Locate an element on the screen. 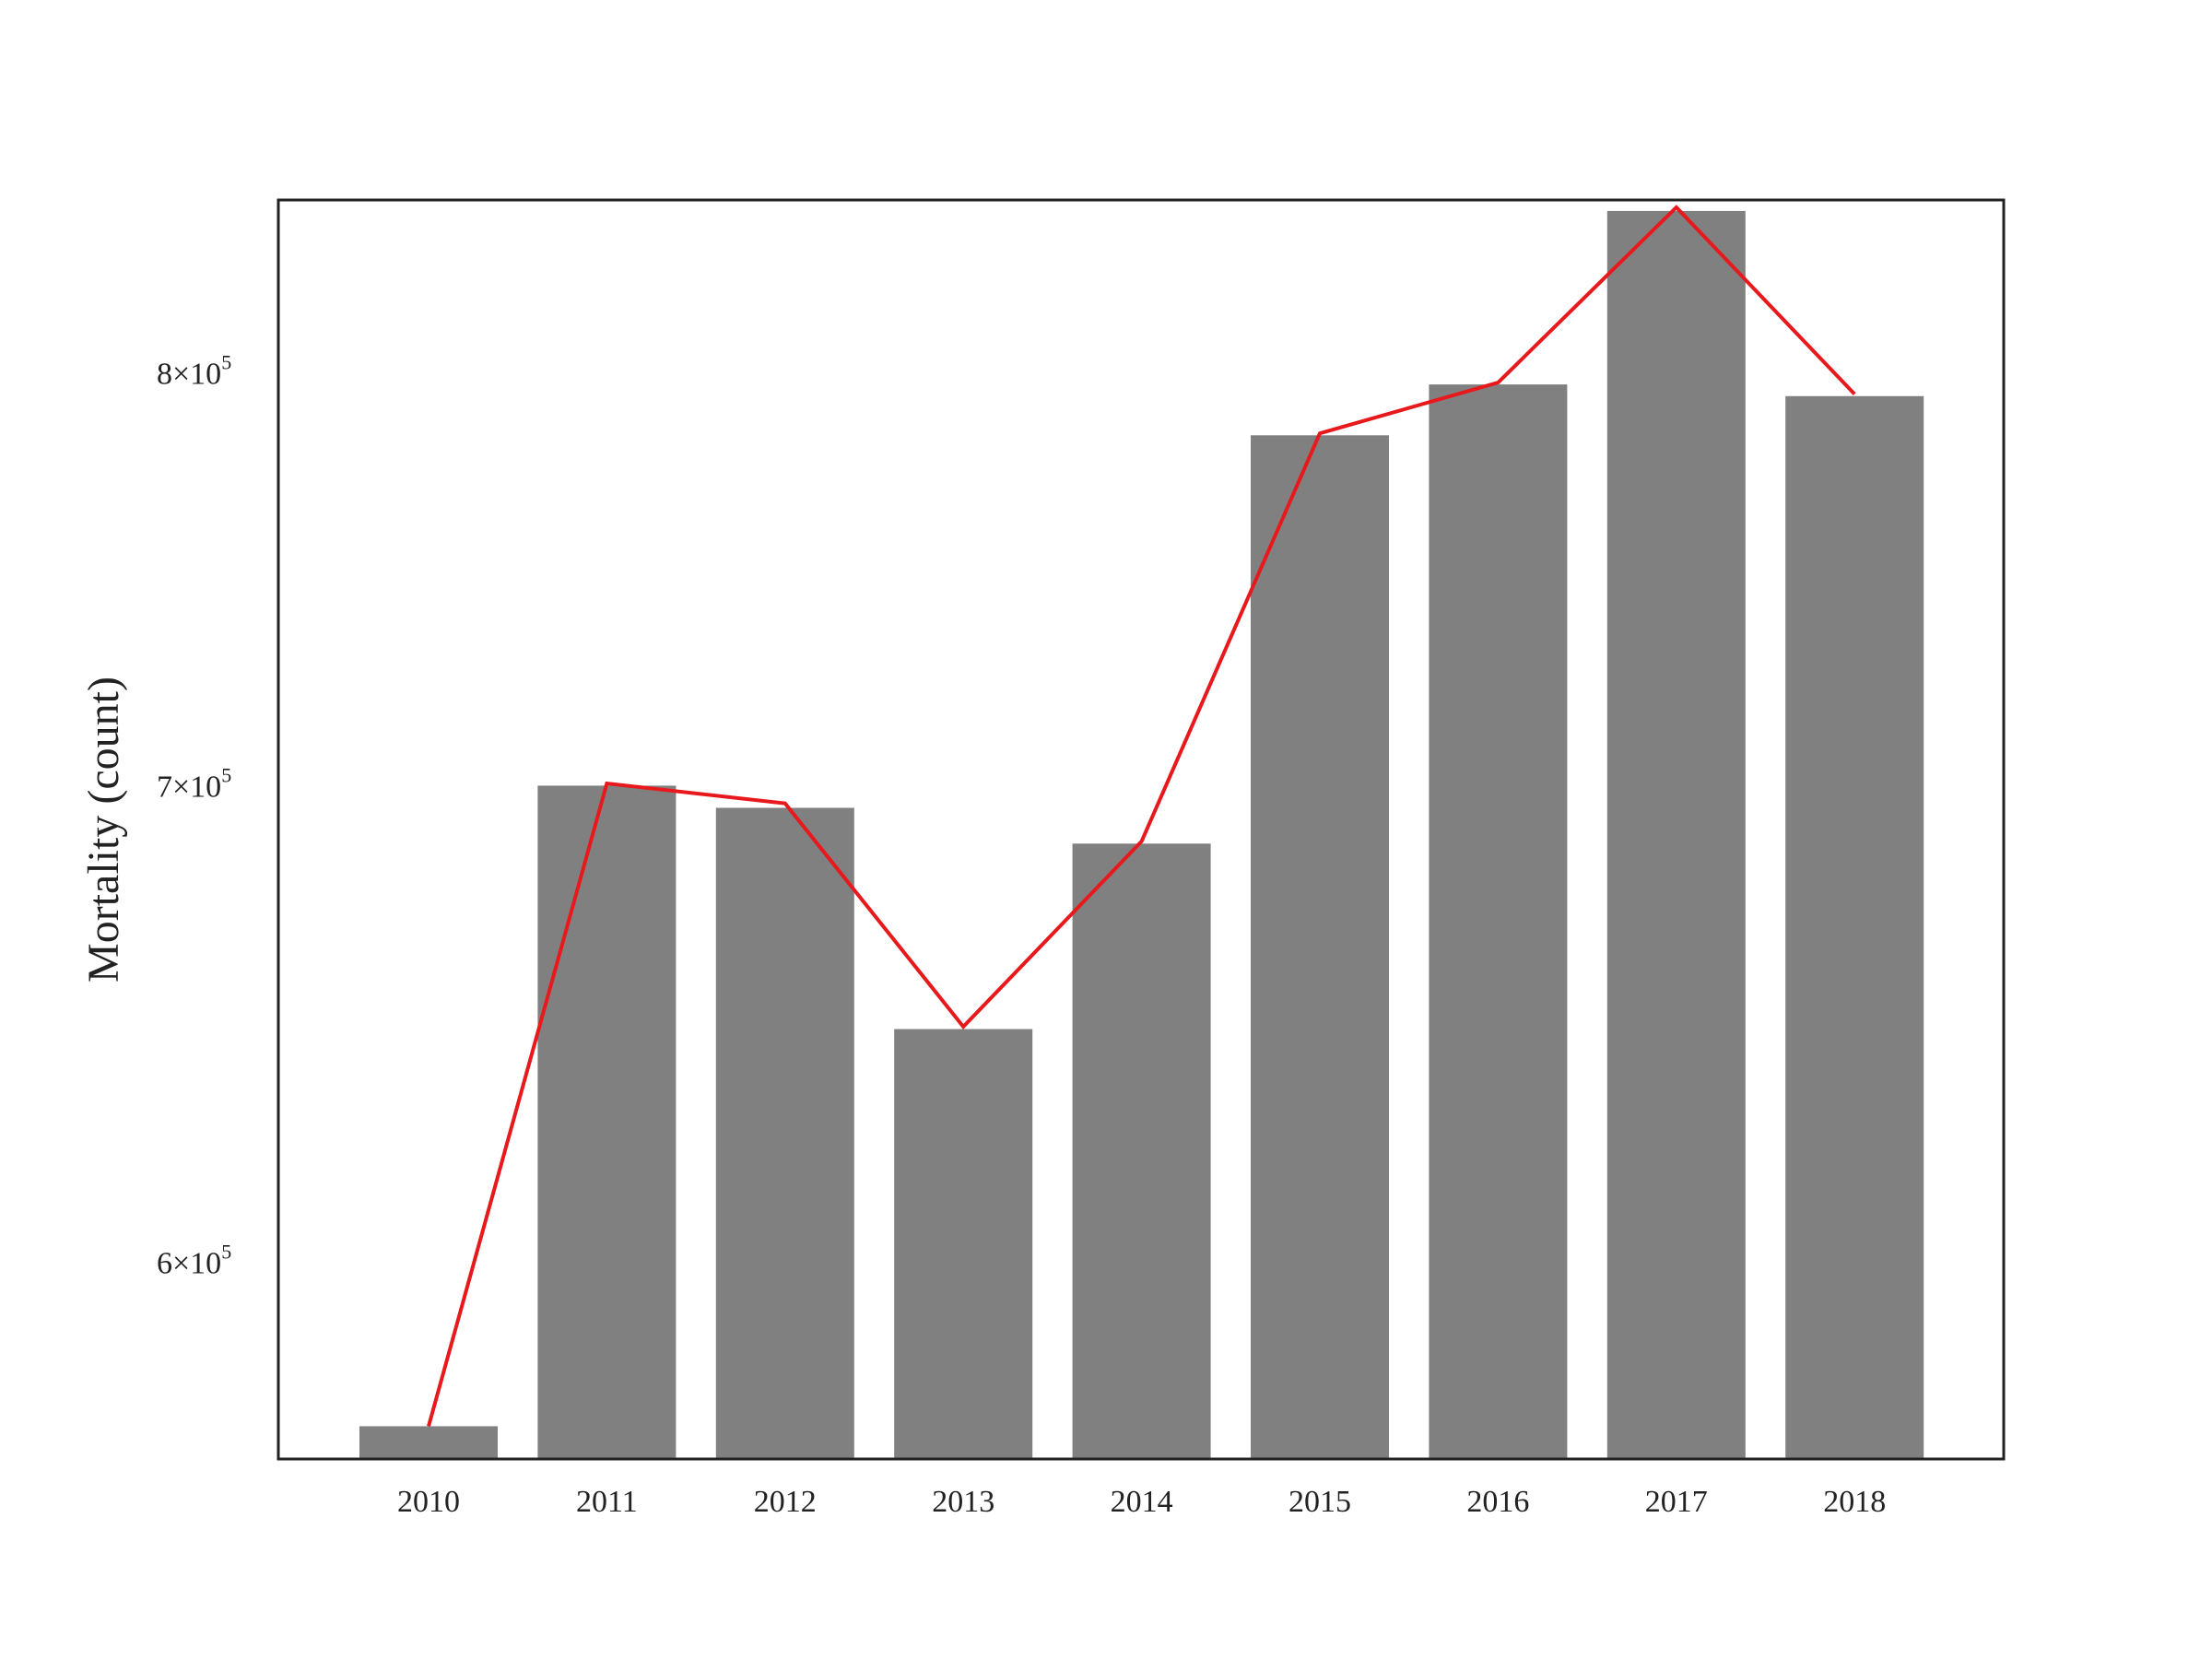 The height and width of the screenshot is (1659, 2212). bar-2012 is located at coordinates (784, 1133).